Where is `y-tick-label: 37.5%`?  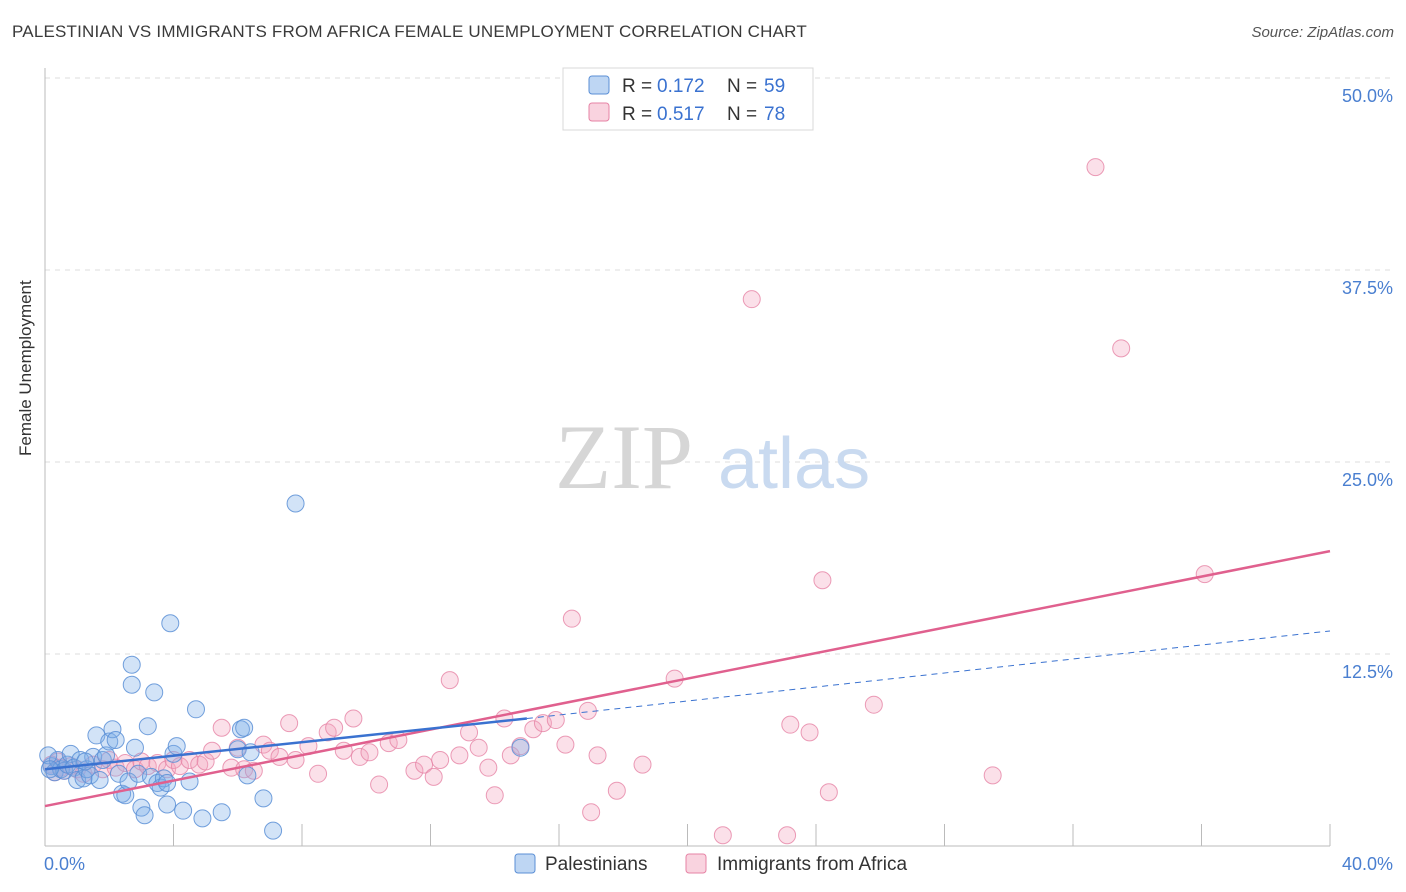 y-tick-label: 37.5% is located at coordinates (1367, 288).